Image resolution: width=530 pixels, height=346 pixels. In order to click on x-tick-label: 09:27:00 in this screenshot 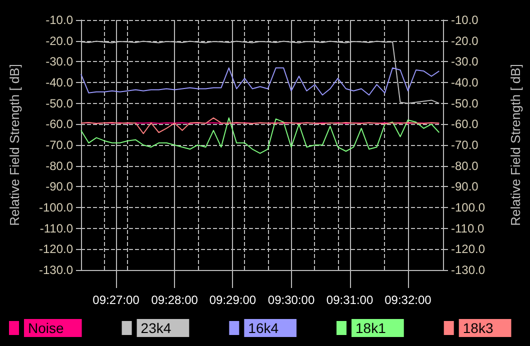, I will do `click(116, 300)`.